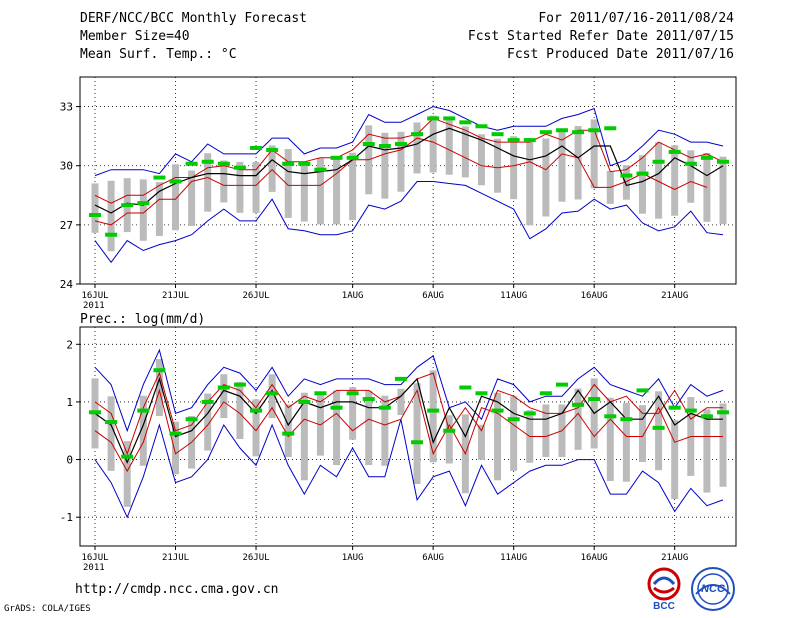 This screenshot has width=800, height=618. I want to click on header-left-line-3: Mean Surf. Temp.: °C, so click(158, 54).